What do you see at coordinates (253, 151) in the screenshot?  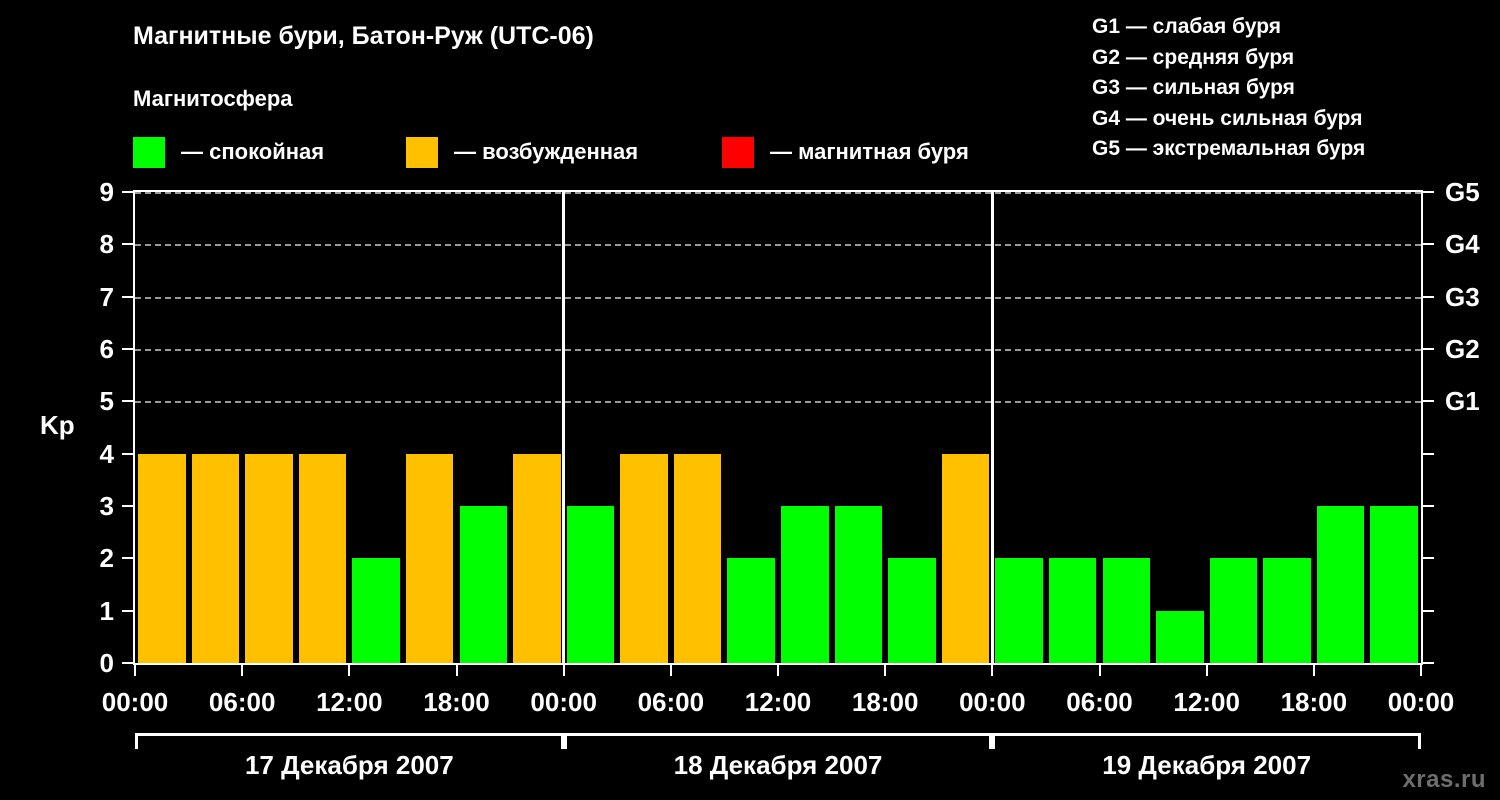 I see `legend-label-calm: — спокойная` at bounding box center [253, 151].